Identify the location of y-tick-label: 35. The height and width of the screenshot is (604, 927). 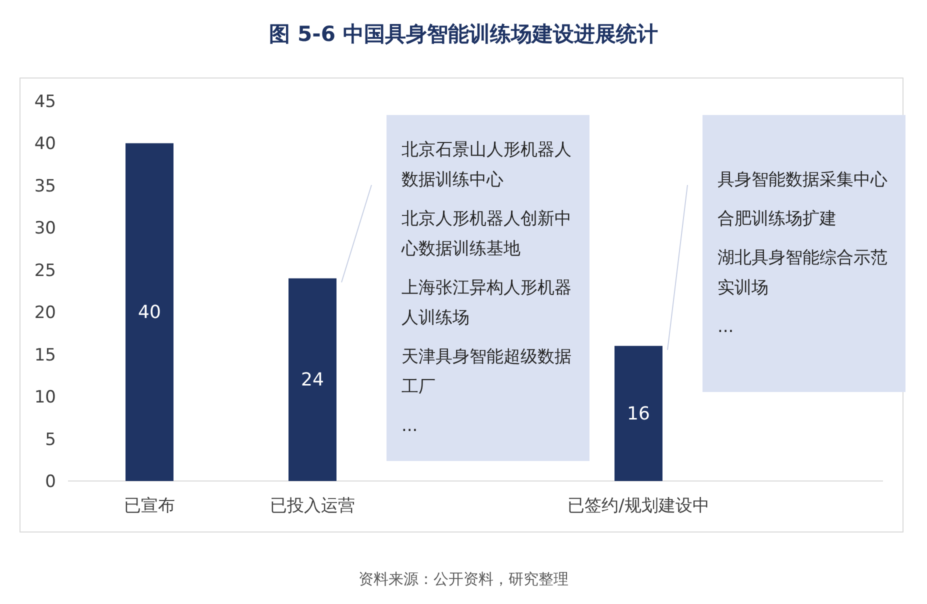
(45, 186).